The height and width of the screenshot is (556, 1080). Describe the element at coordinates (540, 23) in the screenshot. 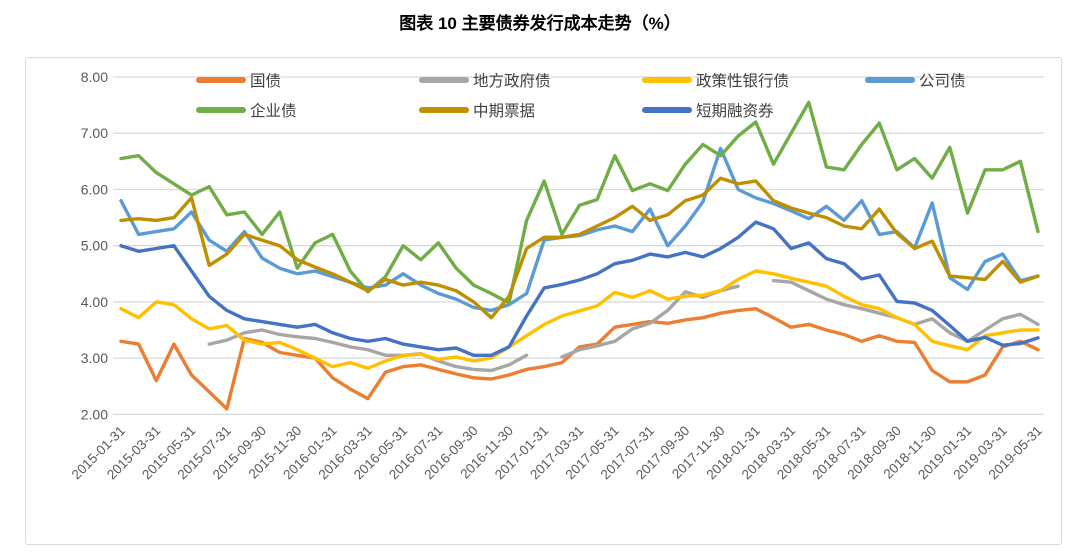

I see `chart-title: 图表 10 主要债券发行成本走势（%）` at that location.